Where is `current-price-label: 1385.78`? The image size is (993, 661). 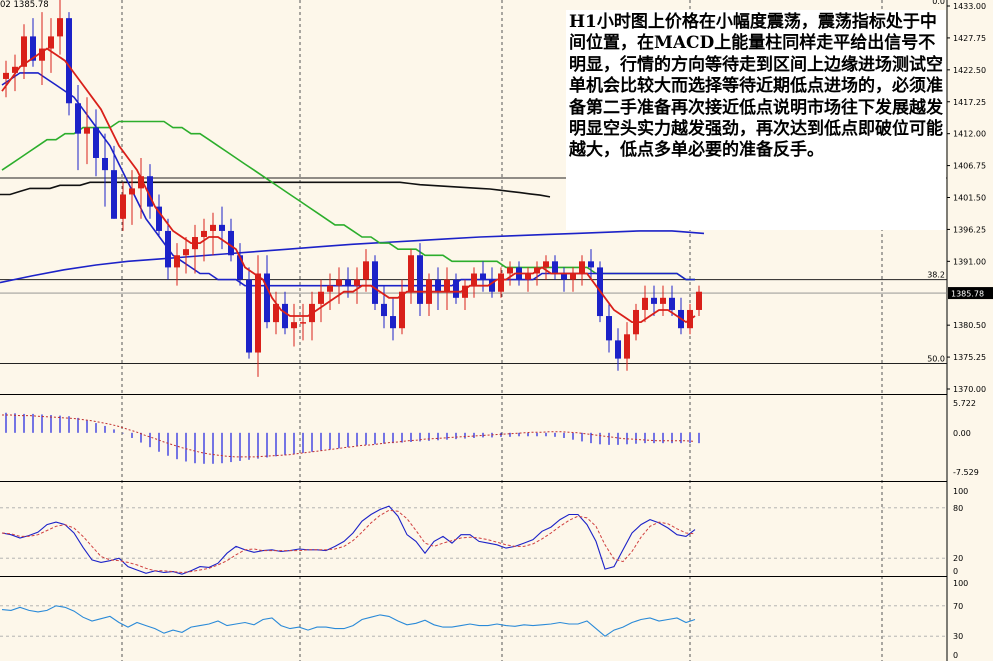 current-price-label: 1385.78 is located at coordinates (967, 294).